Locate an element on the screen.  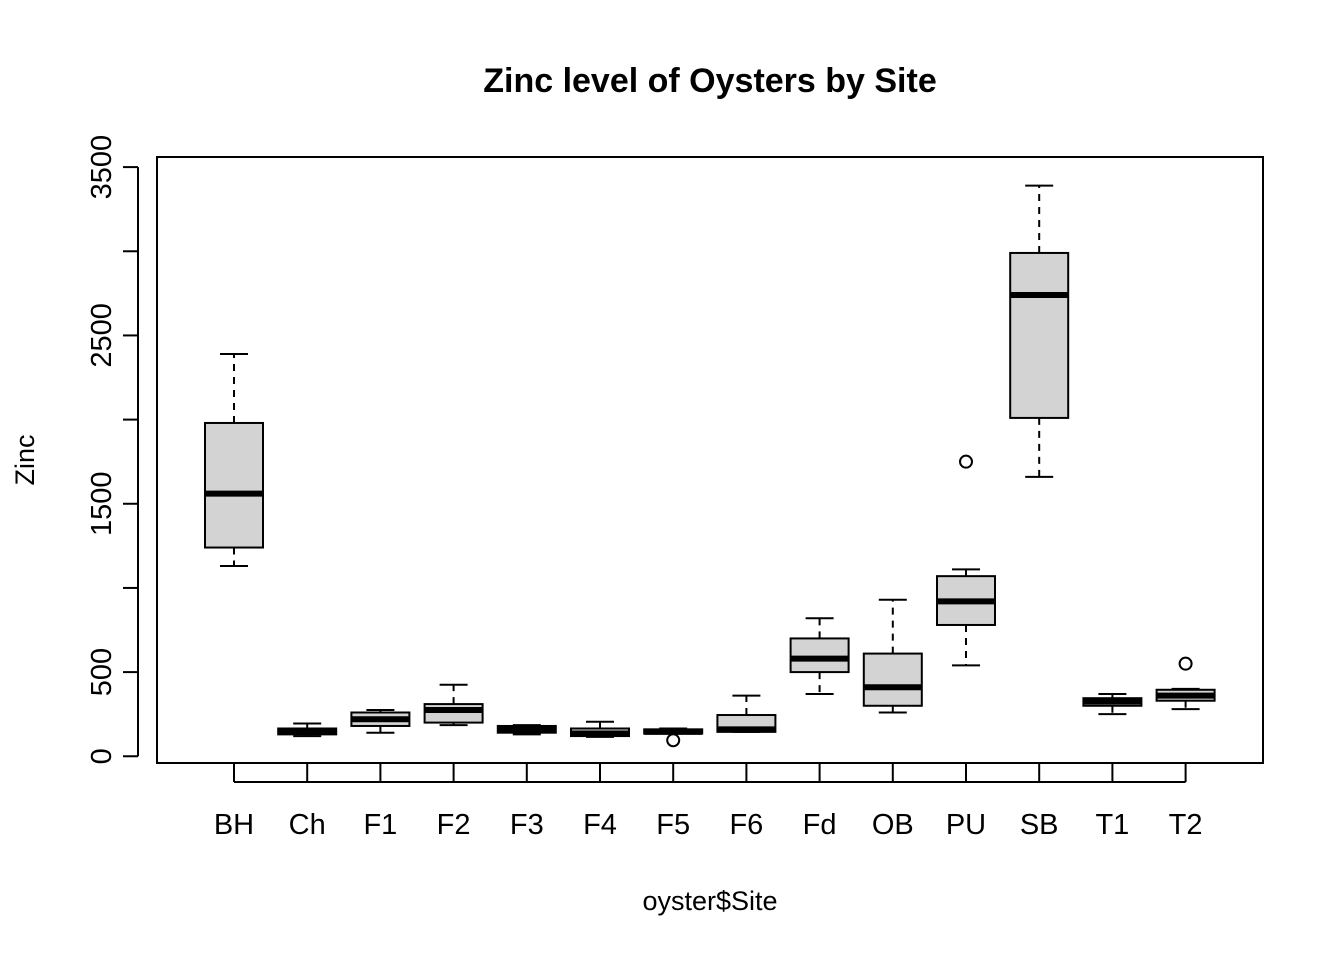
box-F1 is located at coordinates (380, 721).